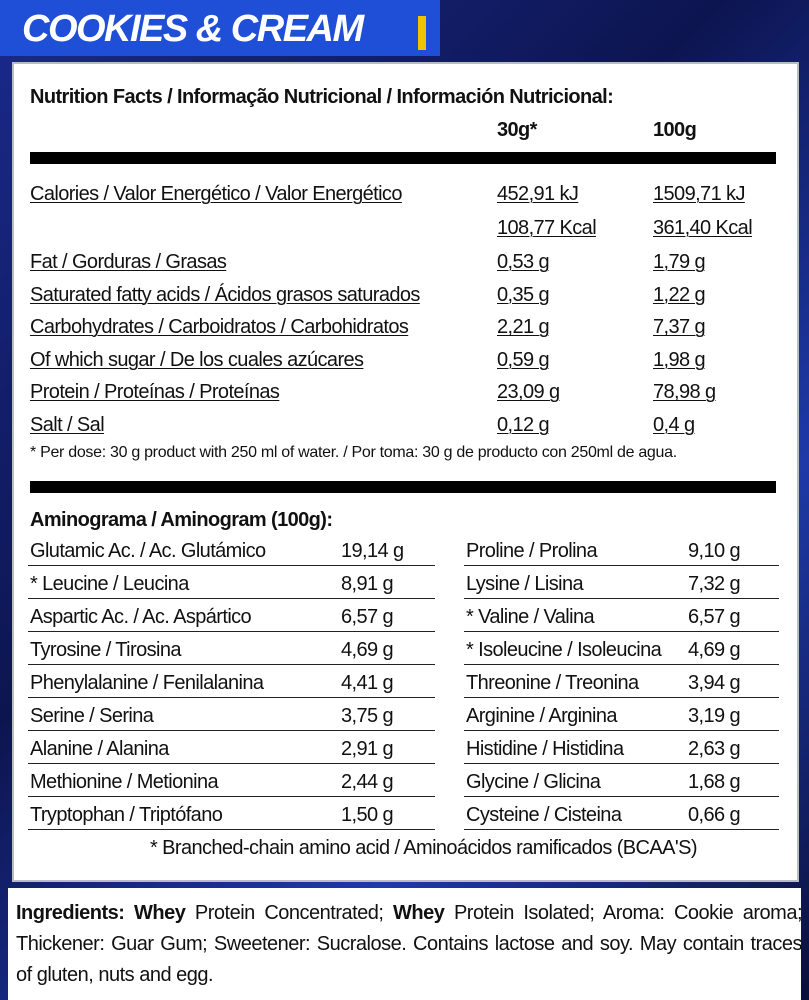  Describe the element at coordinates (533, 782) in the screenshot. I see `amino-label: Glycine / Glicina` at that location.